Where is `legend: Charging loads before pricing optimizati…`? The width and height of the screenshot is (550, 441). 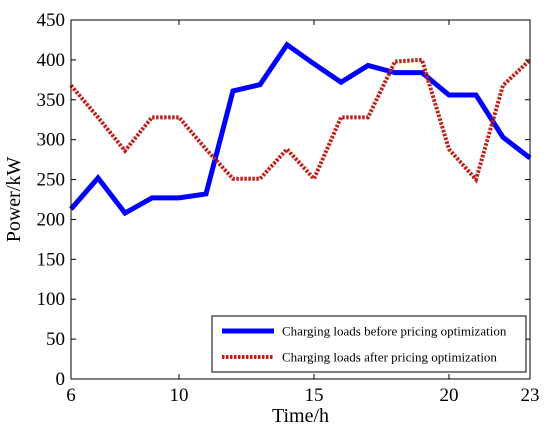
legend: Charging loads before pricing optimizati… is located at coordinates (369, 344).